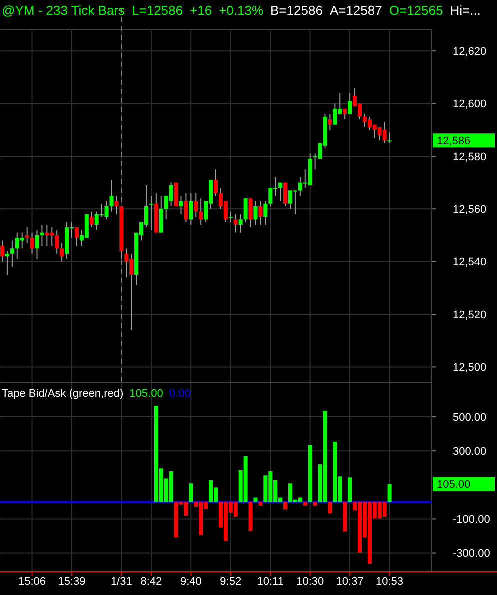 This screenshot has height=595, width=497. I want to click on y-tick-label: 12,580, so click(470, 157).